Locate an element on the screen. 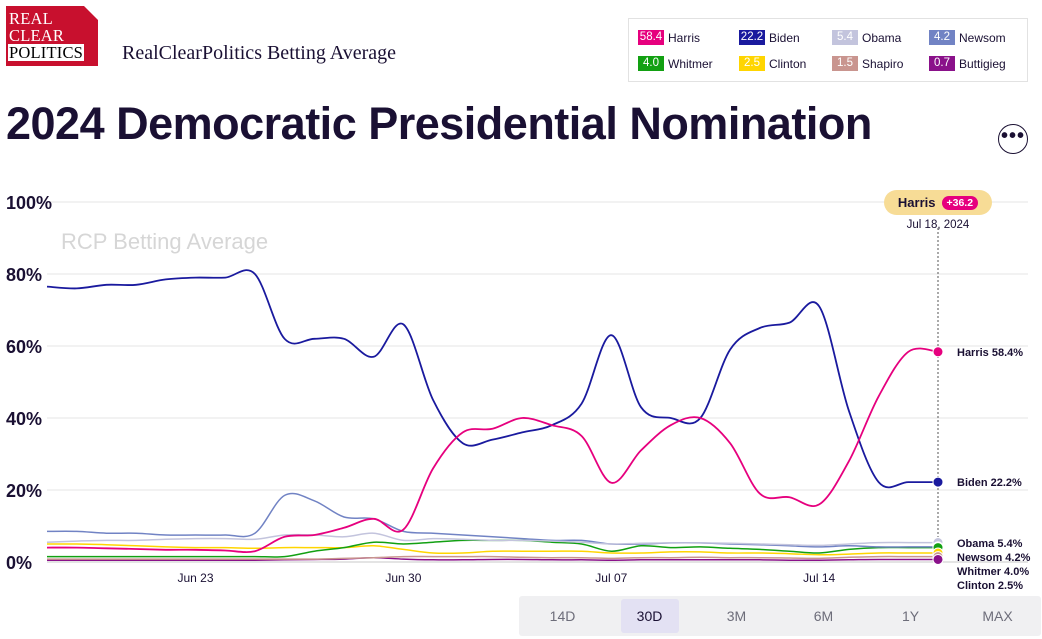  legend-badge: 5.4 is located at coordinates (845, 37).